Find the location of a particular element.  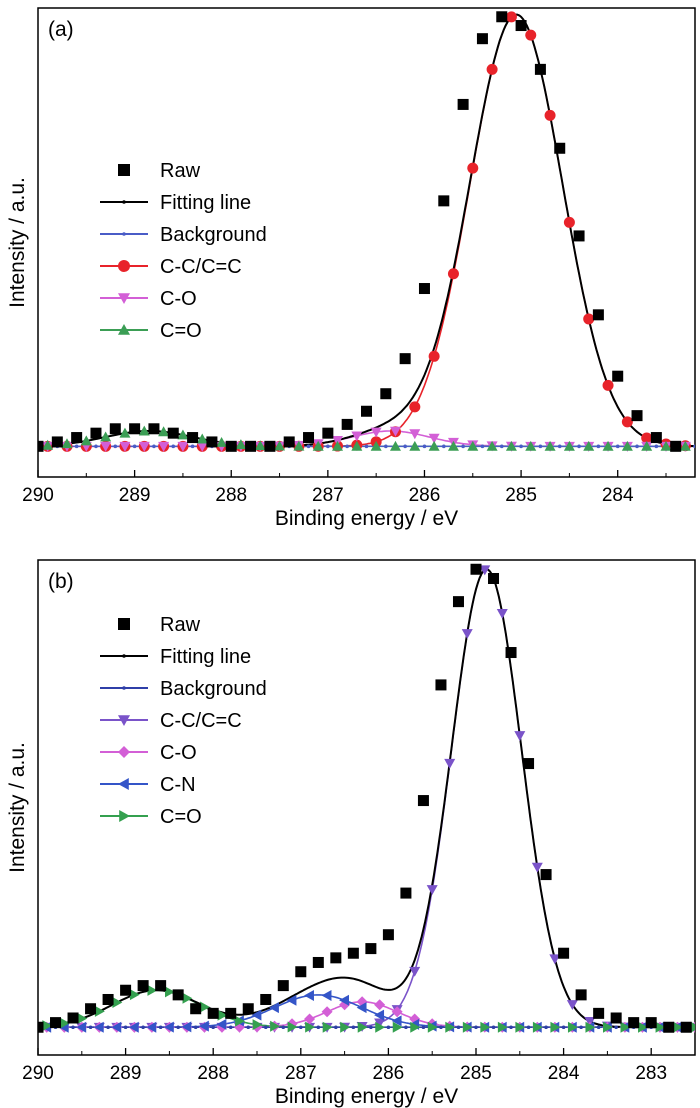

panel-a-x-tick-label: 290 is located at coordinates (38, 495).